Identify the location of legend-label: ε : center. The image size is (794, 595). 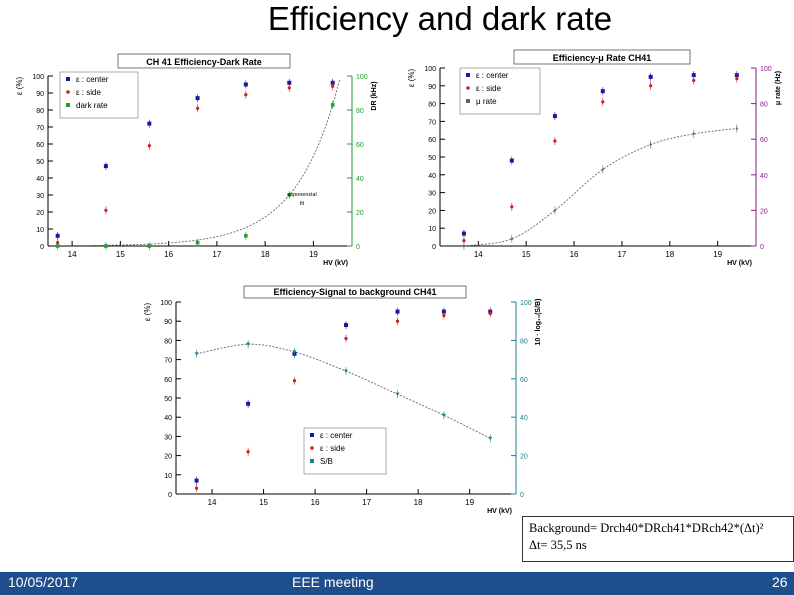
(492, 75).